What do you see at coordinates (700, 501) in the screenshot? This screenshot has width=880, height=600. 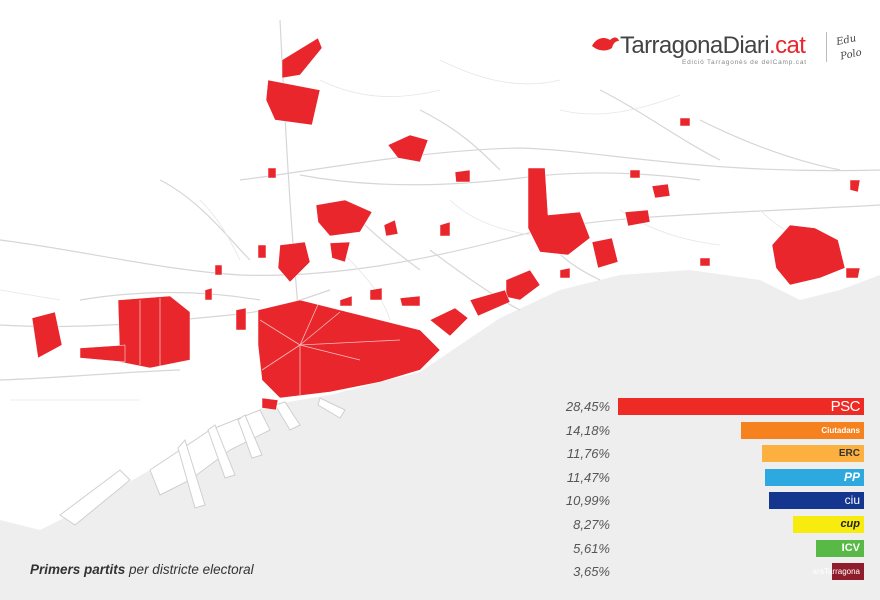 I see `result-row-ciu: 10,99% ciu` at bounding box center [700, 501].